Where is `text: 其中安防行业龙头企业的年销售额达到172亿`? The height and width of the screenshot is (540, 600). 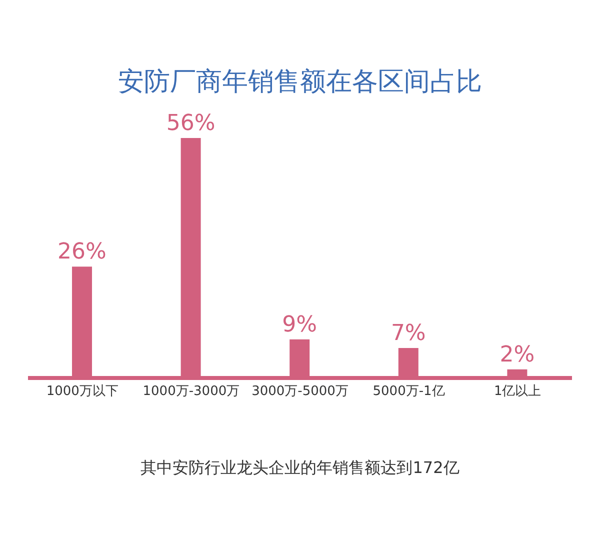
text: 其中安防行业龙头企业的年销售额达到172亿 is located at coordinates (300, 468).